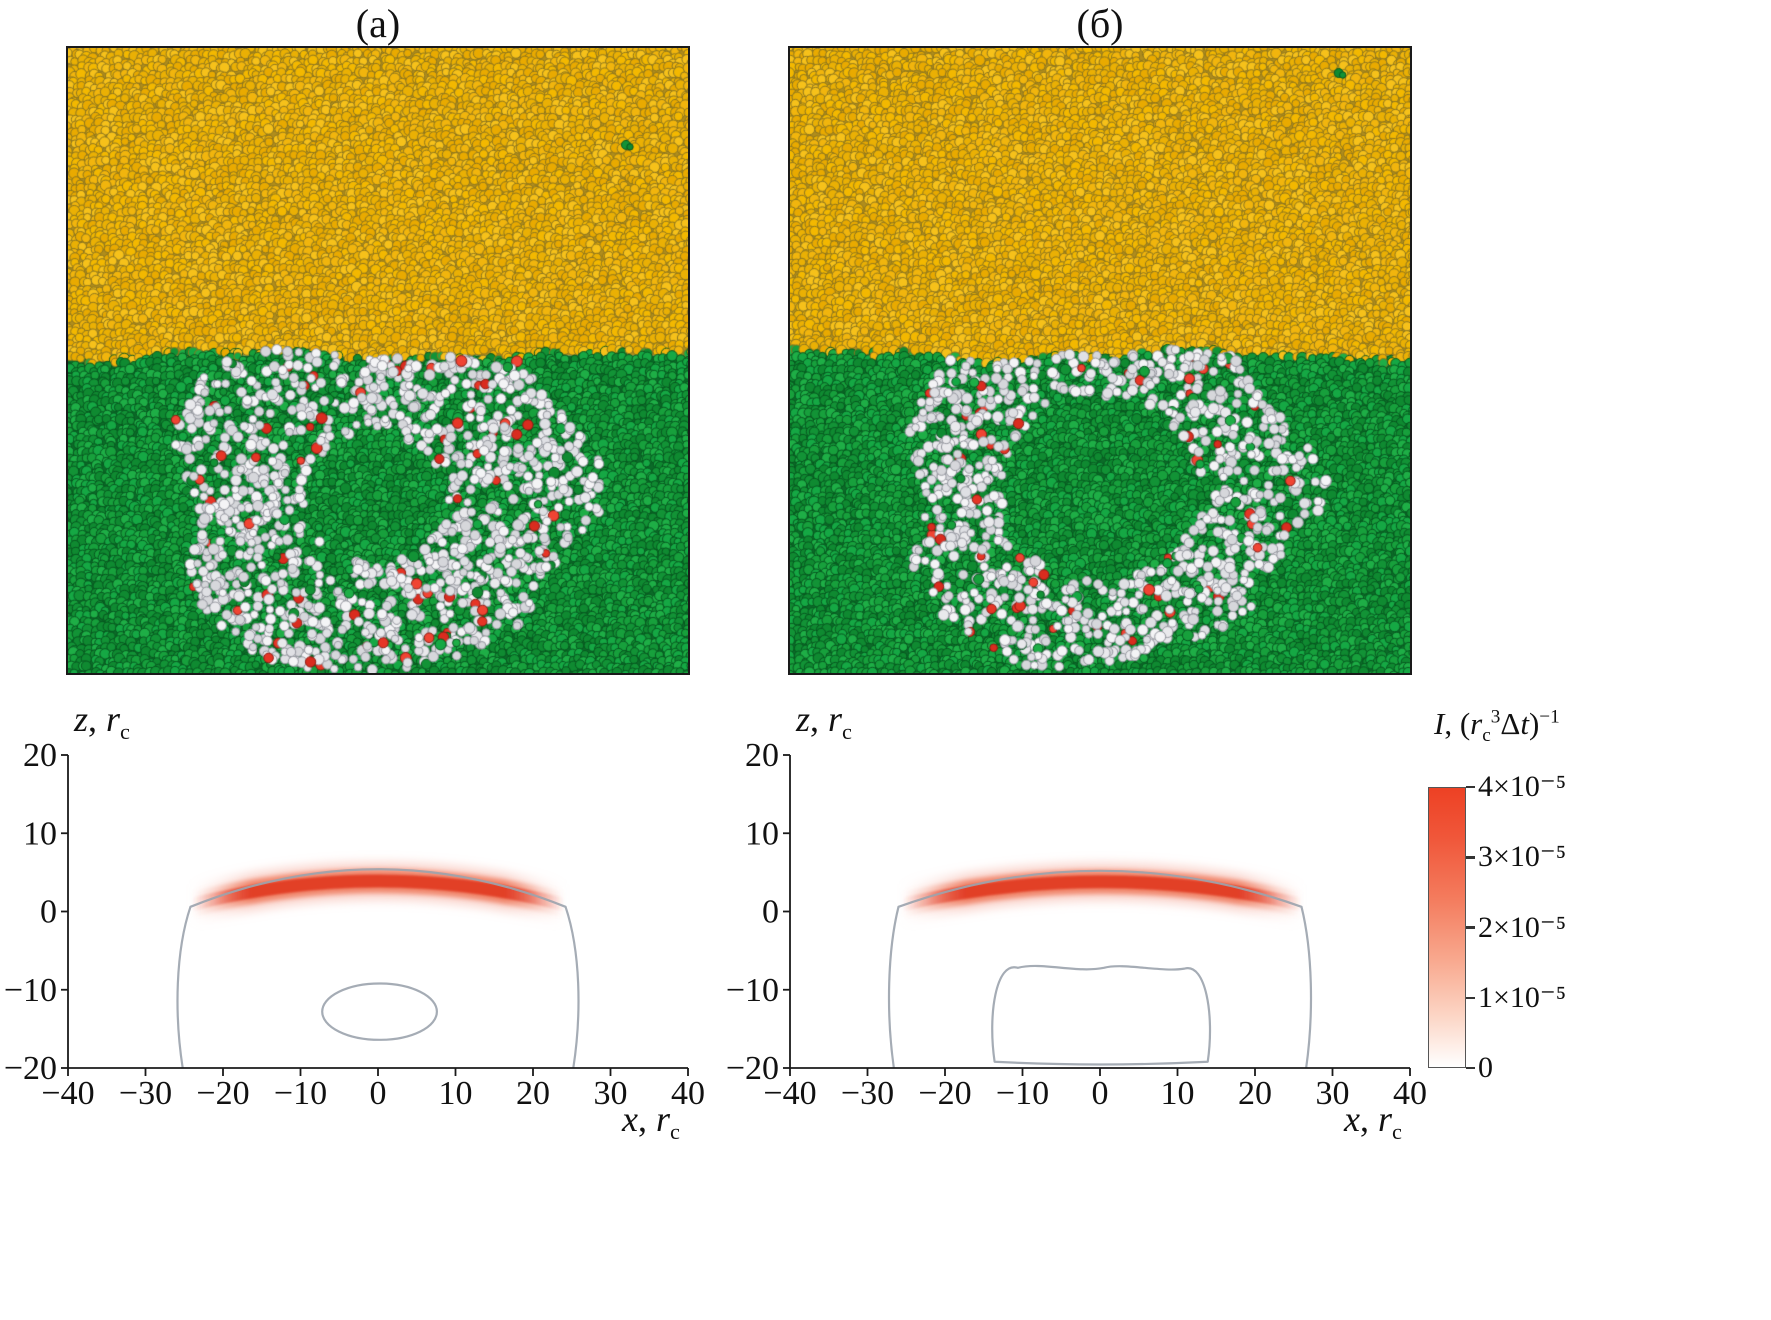  I want to click on x-axis-label-a: x, rc, so click(651, 1122).